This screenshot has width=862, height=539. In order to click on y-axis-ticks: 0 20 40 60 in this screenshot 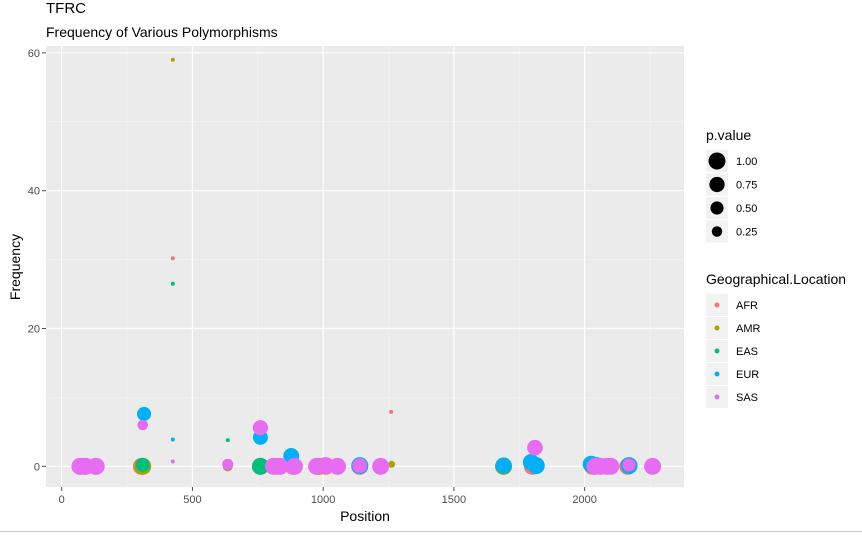, I will do `click(37, 260)`.